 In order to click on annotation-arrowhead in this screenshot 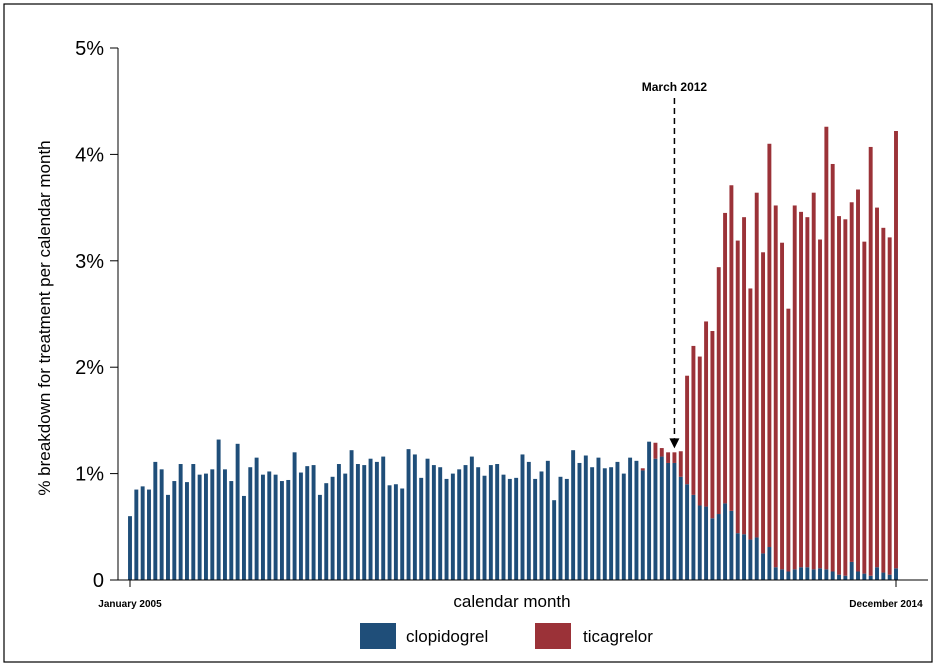, I will do `click(674, 443)`.